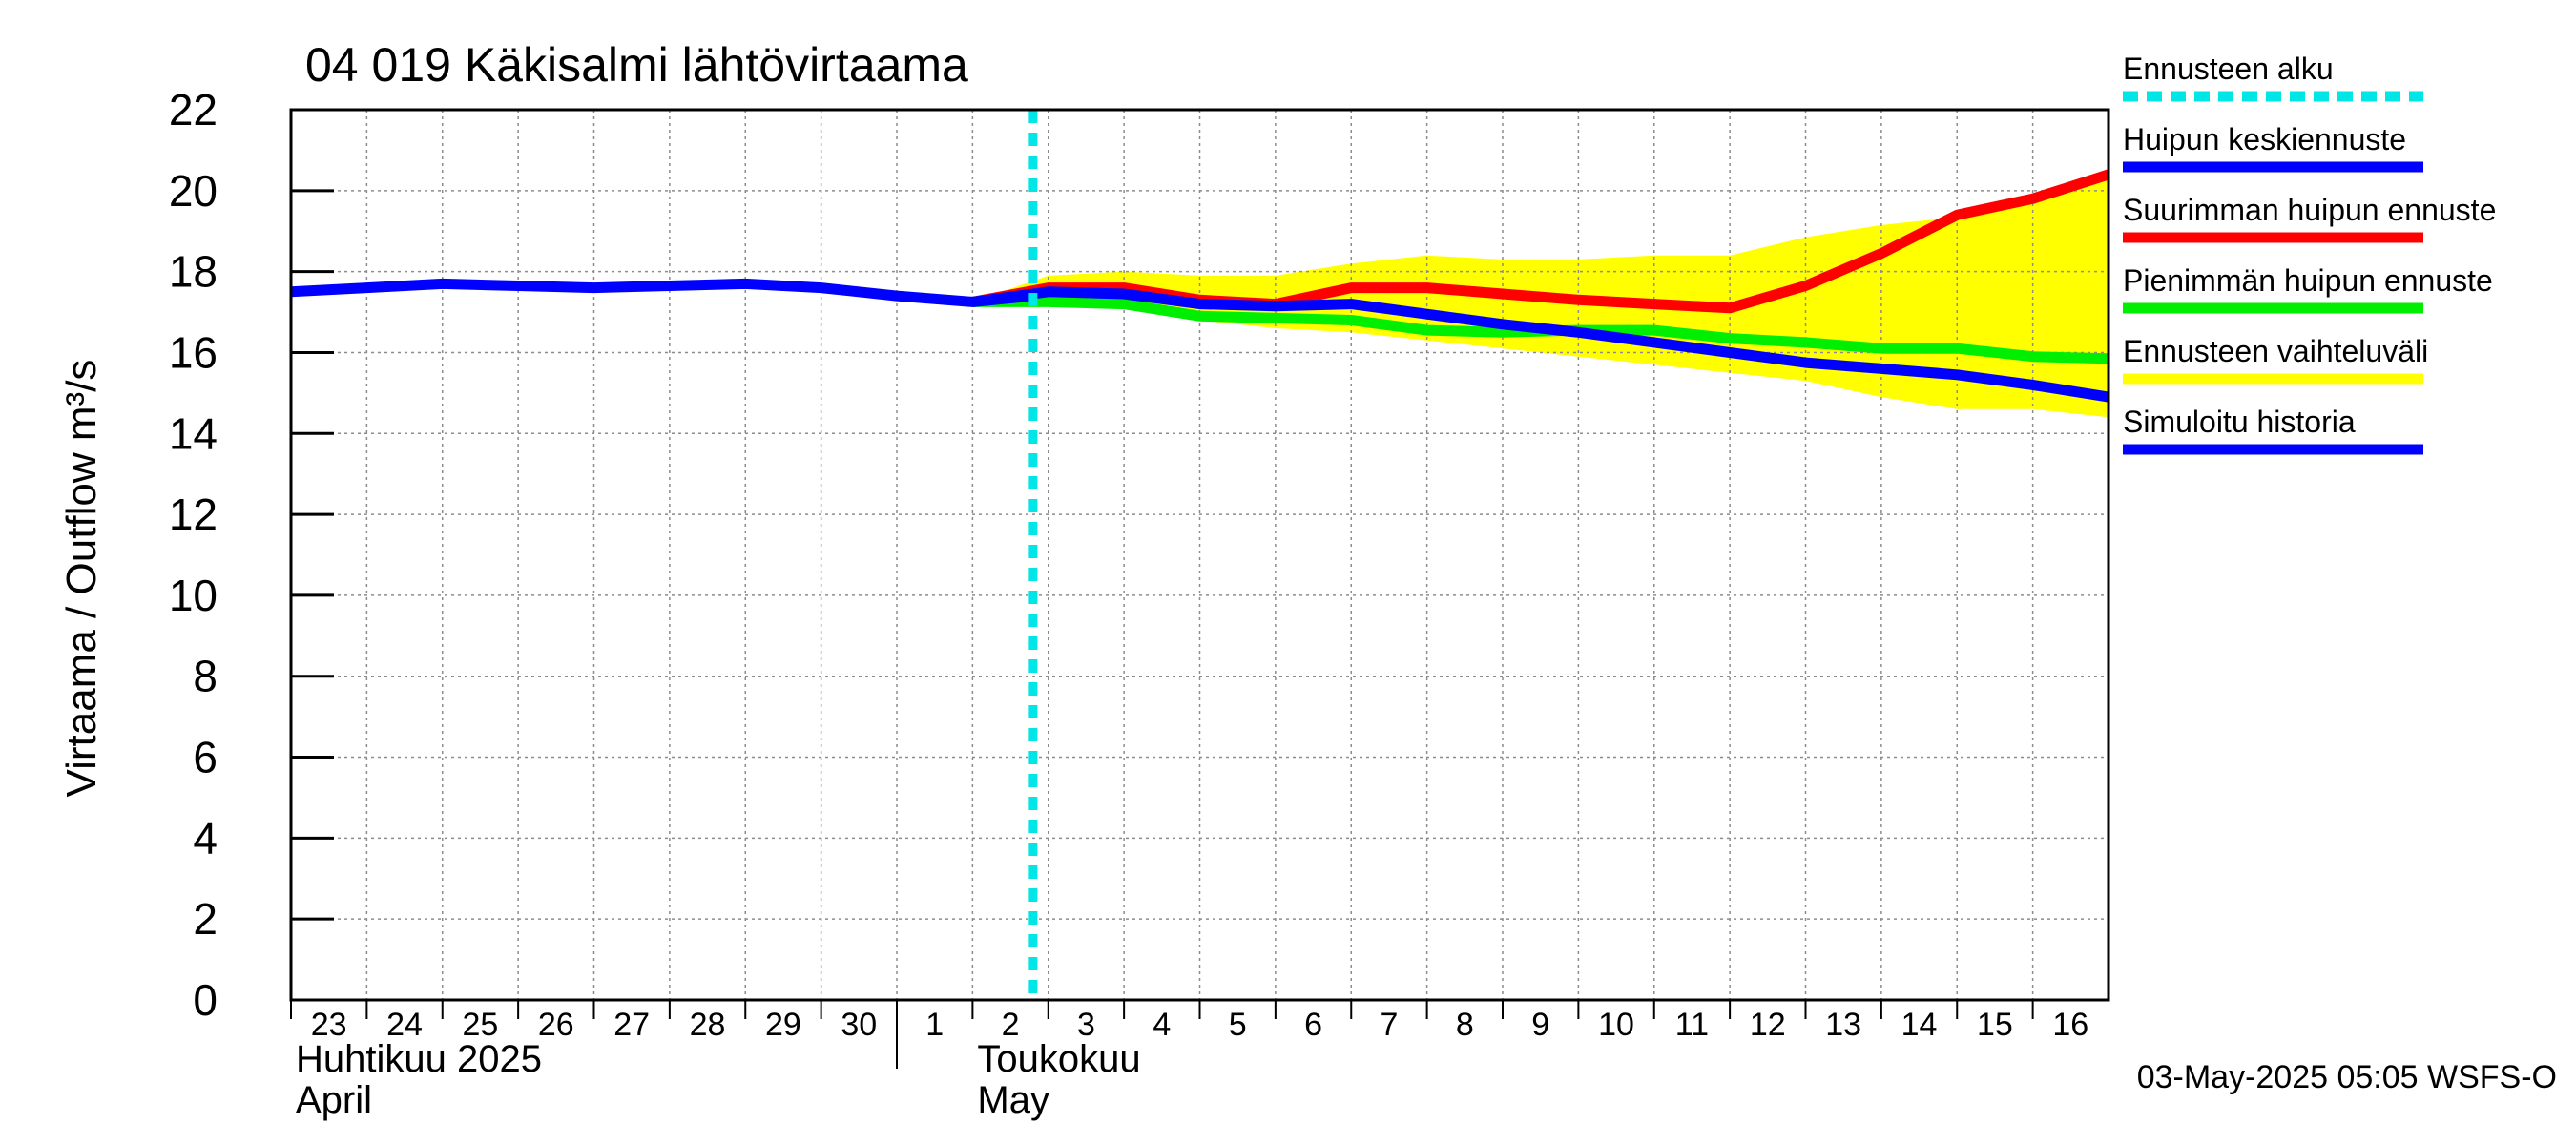  I want to click on y-tick-label: 10, so click(193, 596).